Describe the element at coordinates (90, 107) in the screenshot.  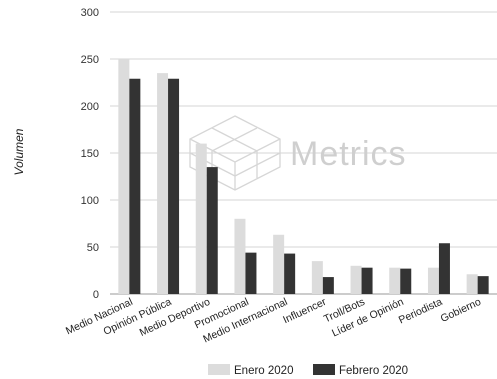
I see `y-tick-label: 200` at that location.